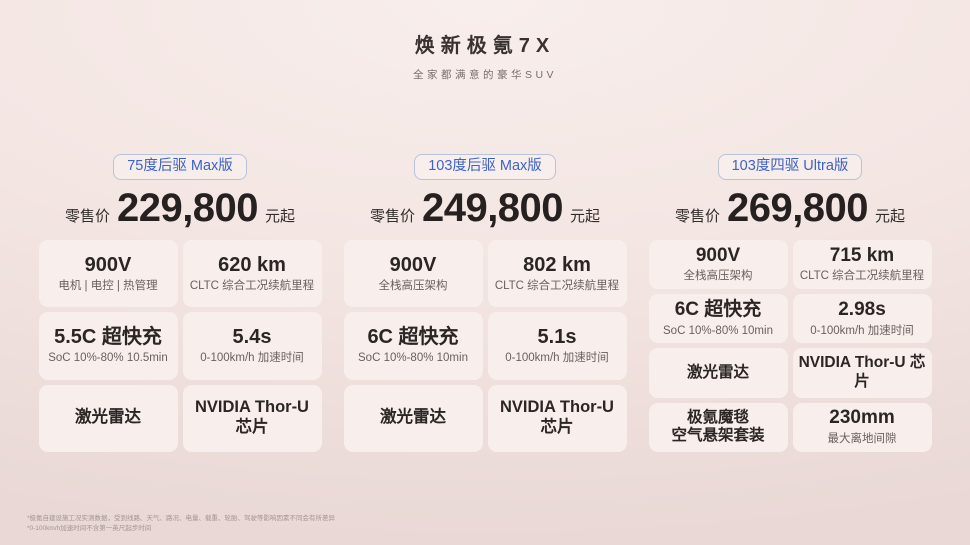 The image size is (970, 545). I want to click on spec-label: 电机 | 电控 | 热管理, so click(108, 286).